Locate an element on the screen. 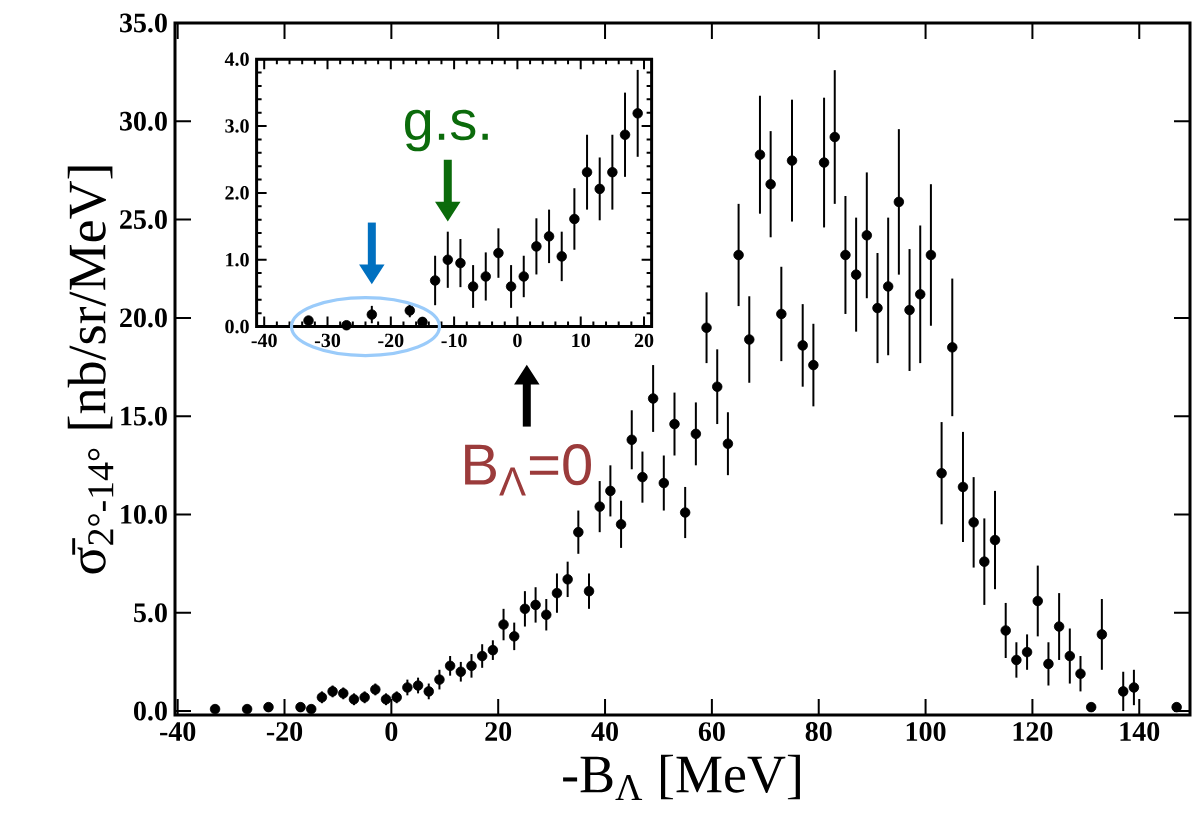 This screenshot has width=1194, height=821. x-tick-label: 100 is located at coordinates (926, 731).